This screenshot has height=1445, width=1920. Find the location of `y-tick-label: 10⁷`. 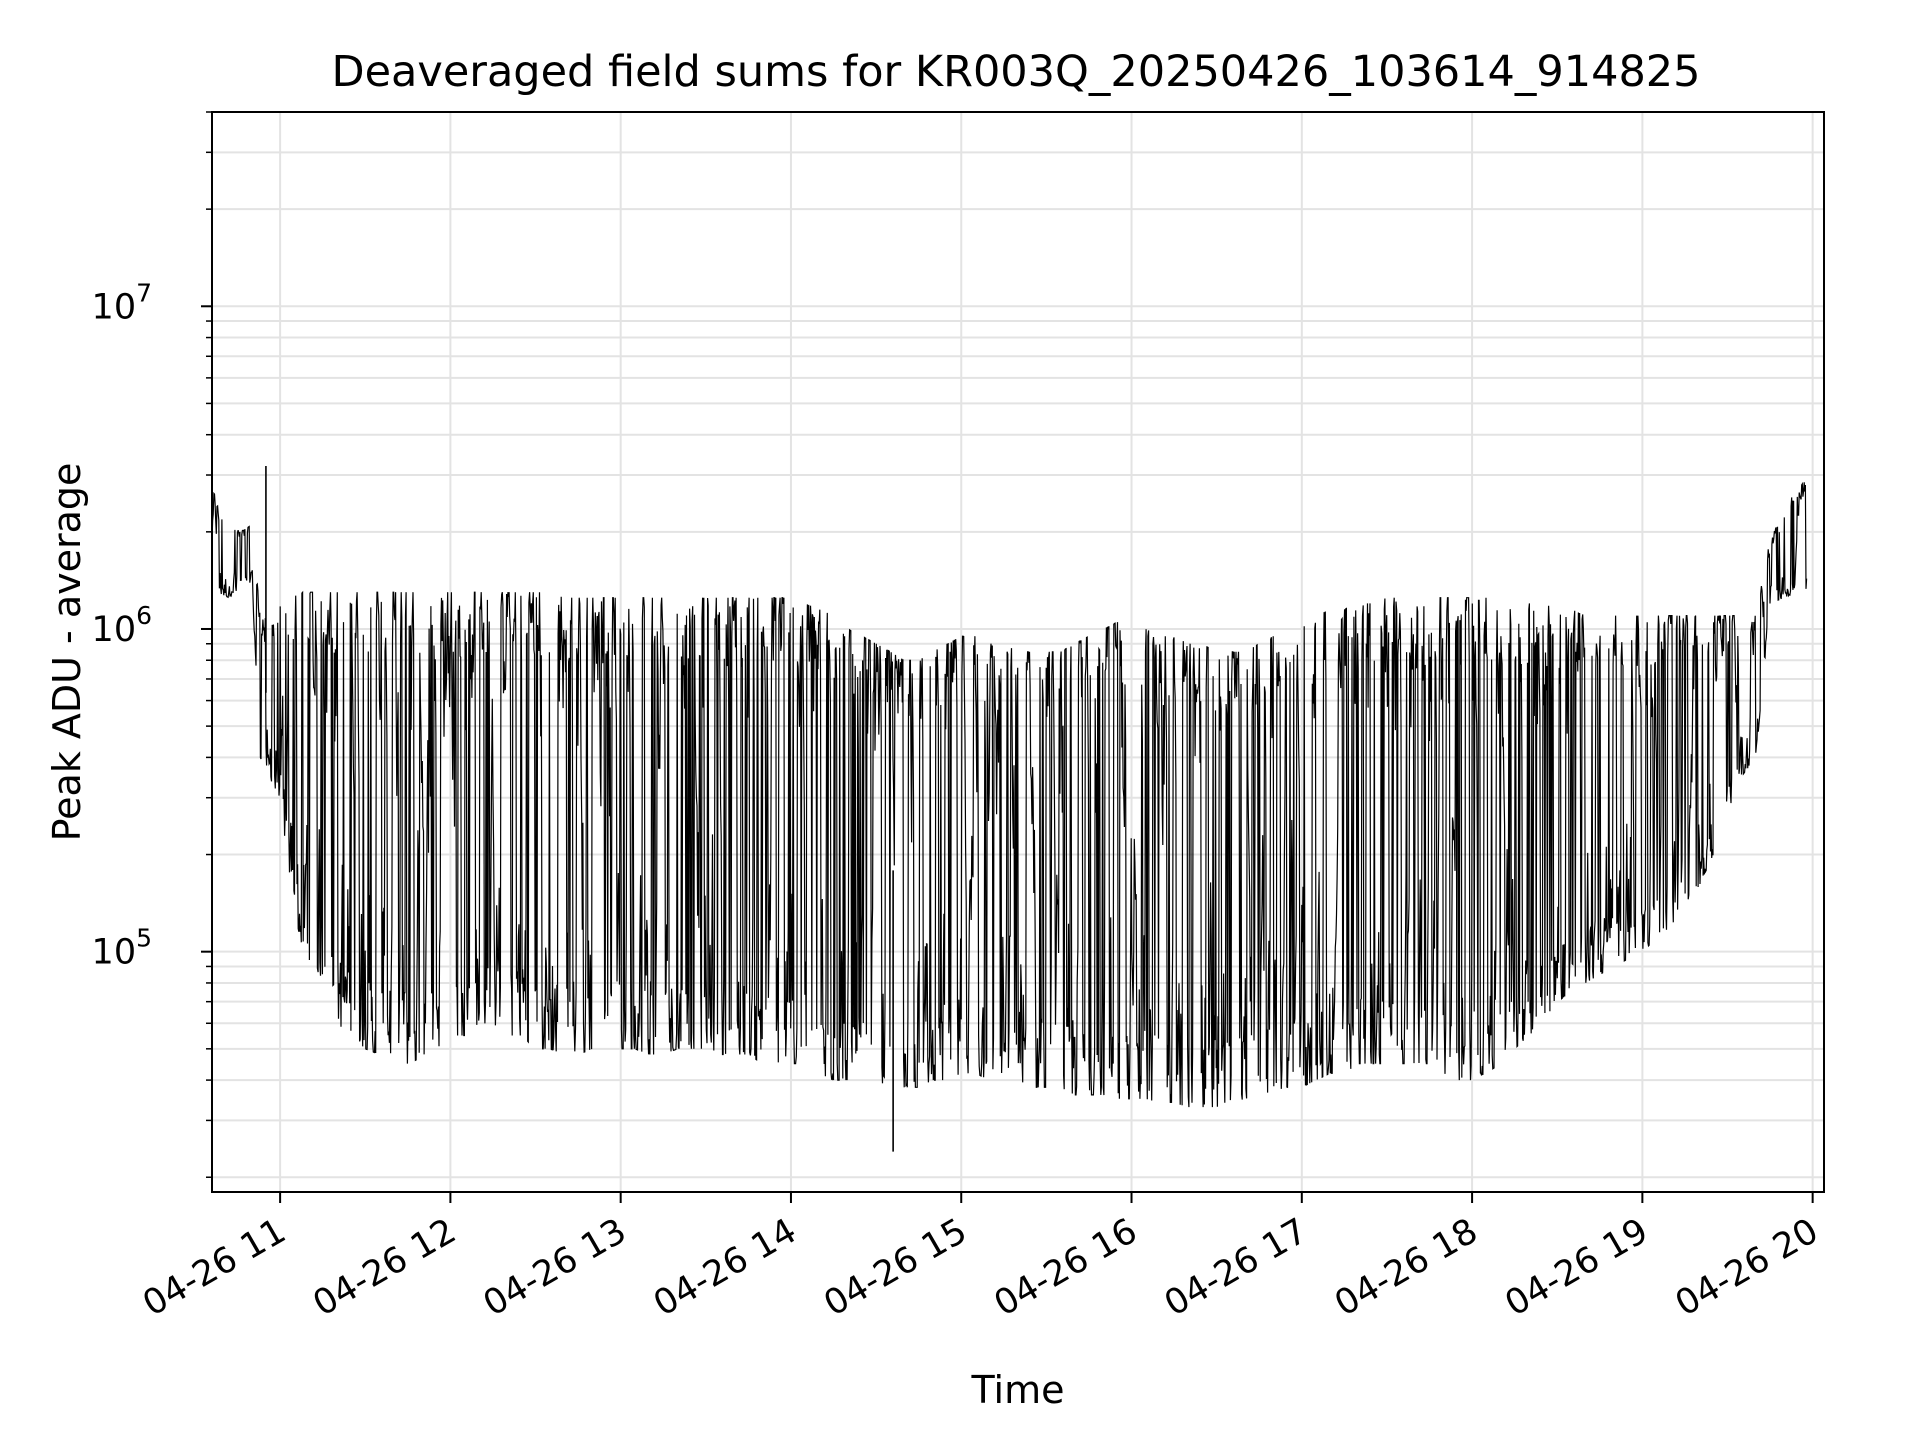

y-tick-label: 10⁷ is located at coordinates (122, 302).